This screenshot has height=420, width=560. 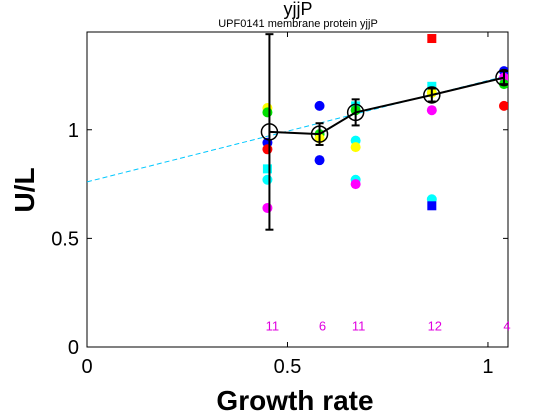 What do you see at coordinates (435, 325) in the screenshot?
I see `sample-count-label: 12` at bounding box center [435, 325].